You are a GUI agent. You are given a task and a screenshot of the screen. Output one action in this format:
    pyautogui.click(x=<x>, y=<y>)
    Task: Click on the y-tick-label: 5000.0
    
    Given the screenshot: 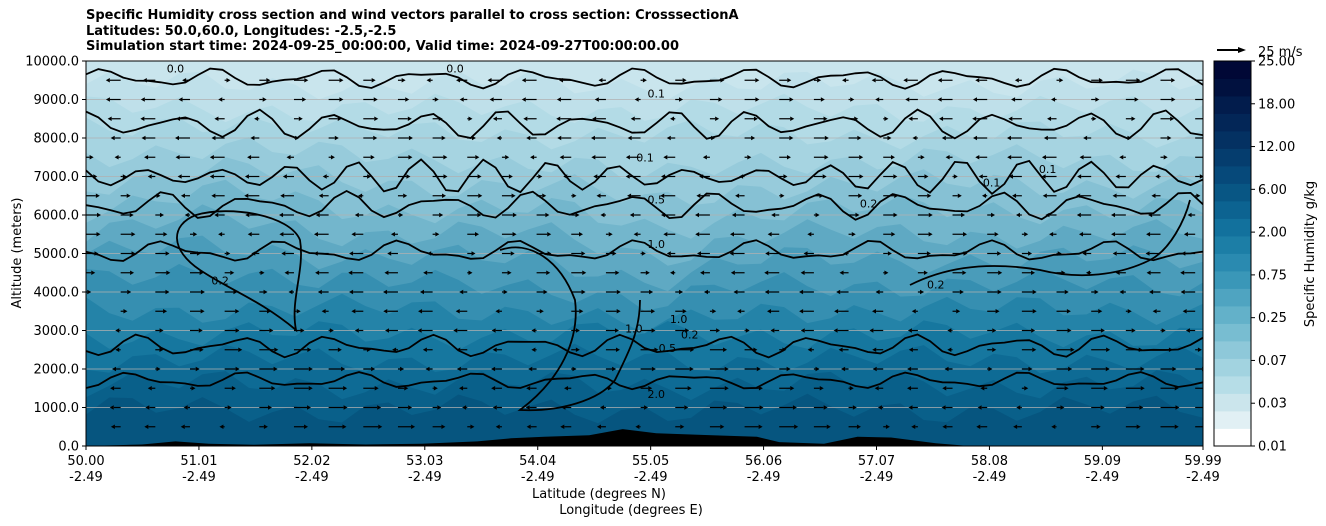 What is the action you would take?
    pyautogui.click(x=57, y=254)
    